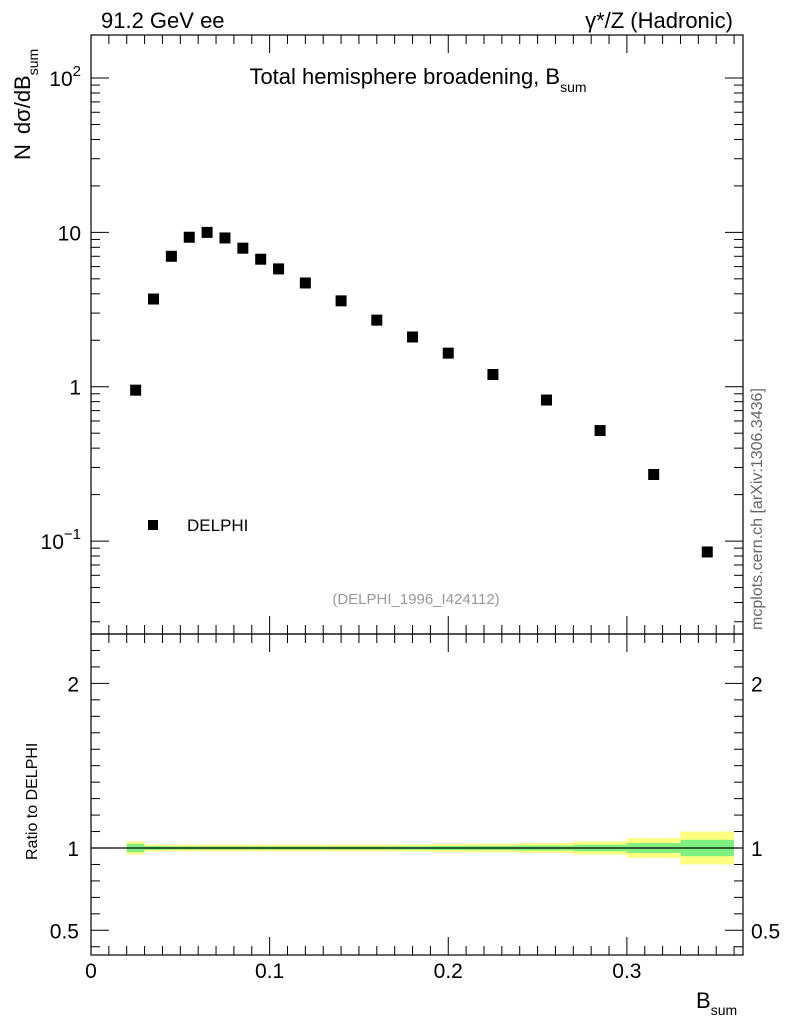 Image resolution: width=786 pixels, height=1024 pixels. Describe the element at coordinates (757, 849) in the screenshot. I see `ratio-y-tick-label-right: 1` at that location.